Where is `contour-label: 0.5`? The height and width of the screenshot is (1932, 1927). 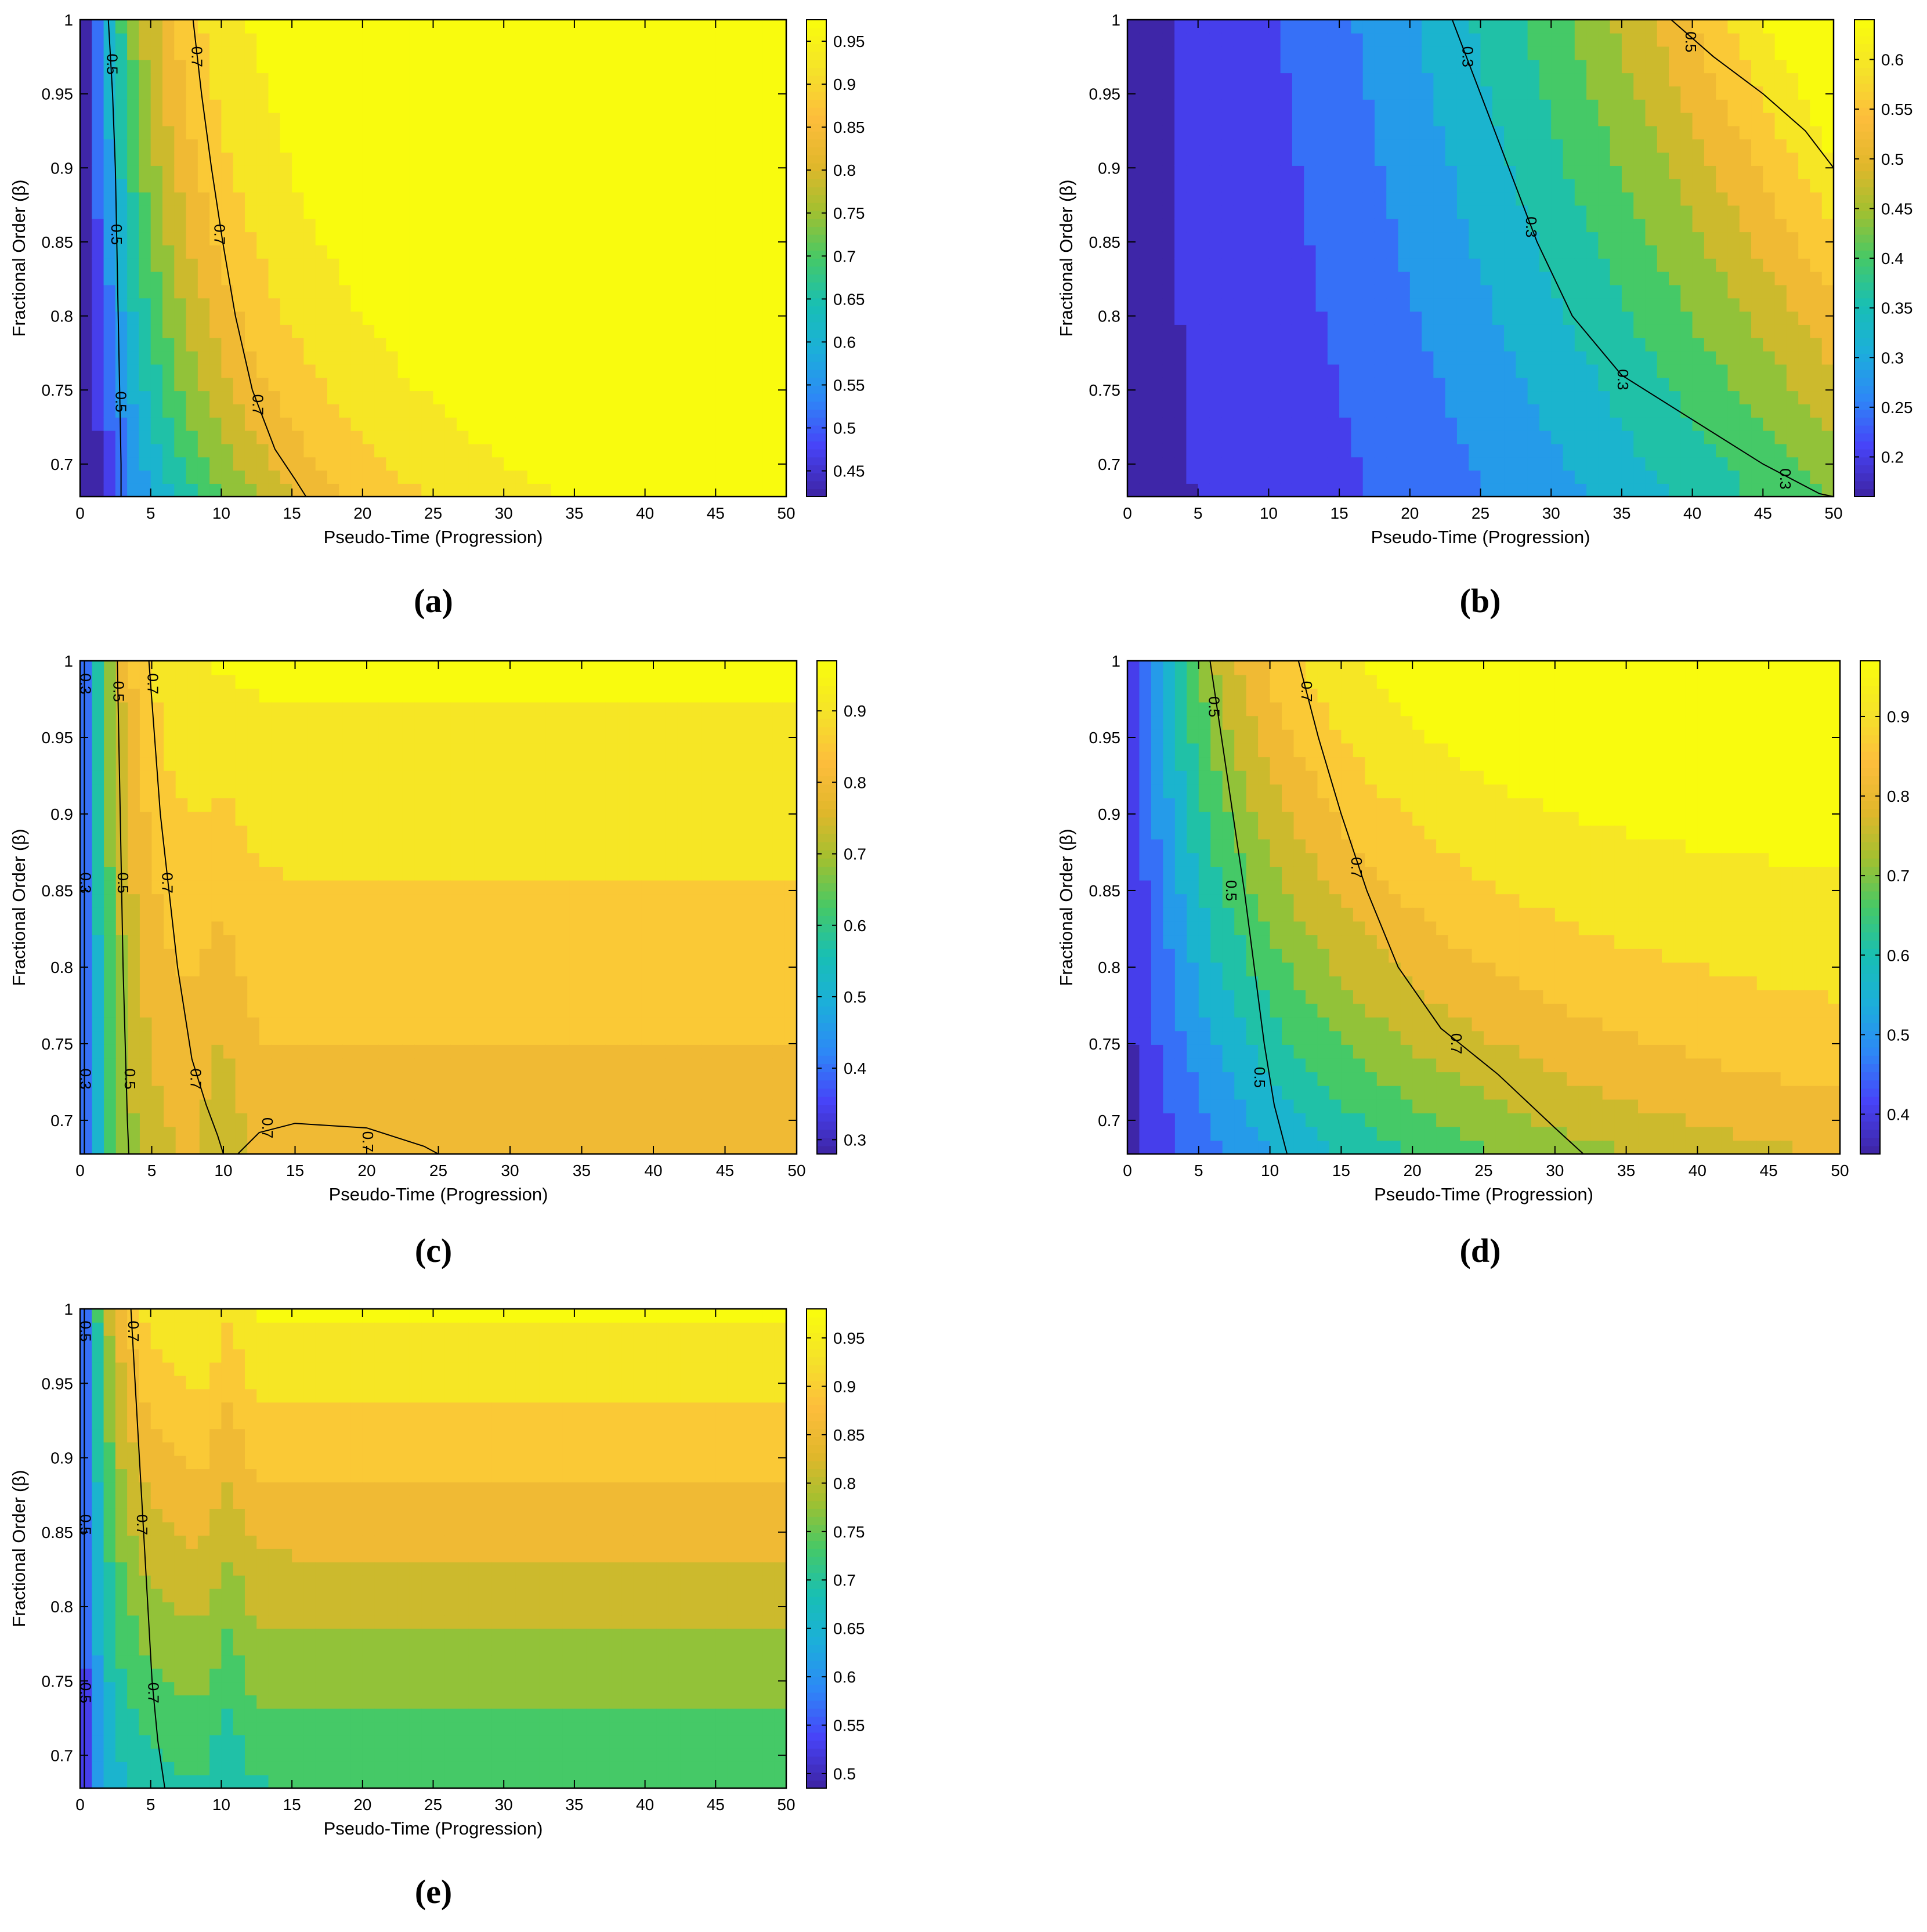
contour-label: 0.5 is located at coordinates (112, 64).